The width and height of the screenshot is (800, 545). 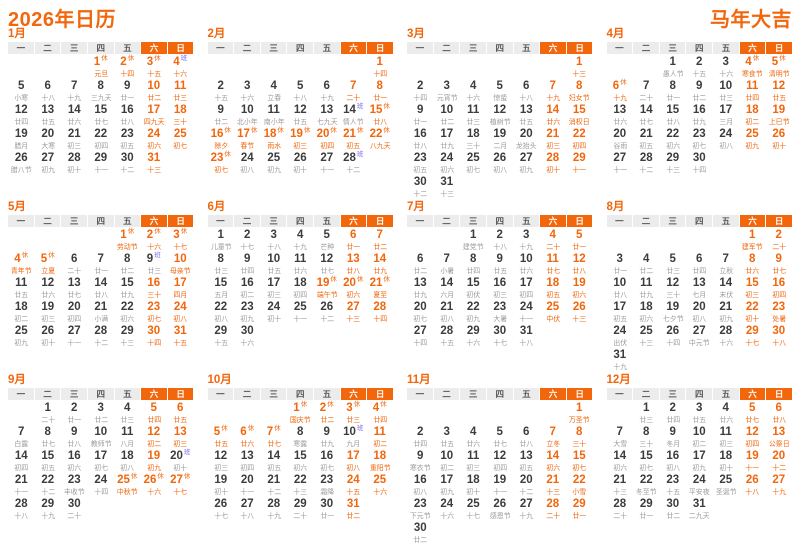 What do you see at coordinates (274, 265) in the screenshot?
I see `day-cell: 10 廿五` at bounding box center [274, 265].